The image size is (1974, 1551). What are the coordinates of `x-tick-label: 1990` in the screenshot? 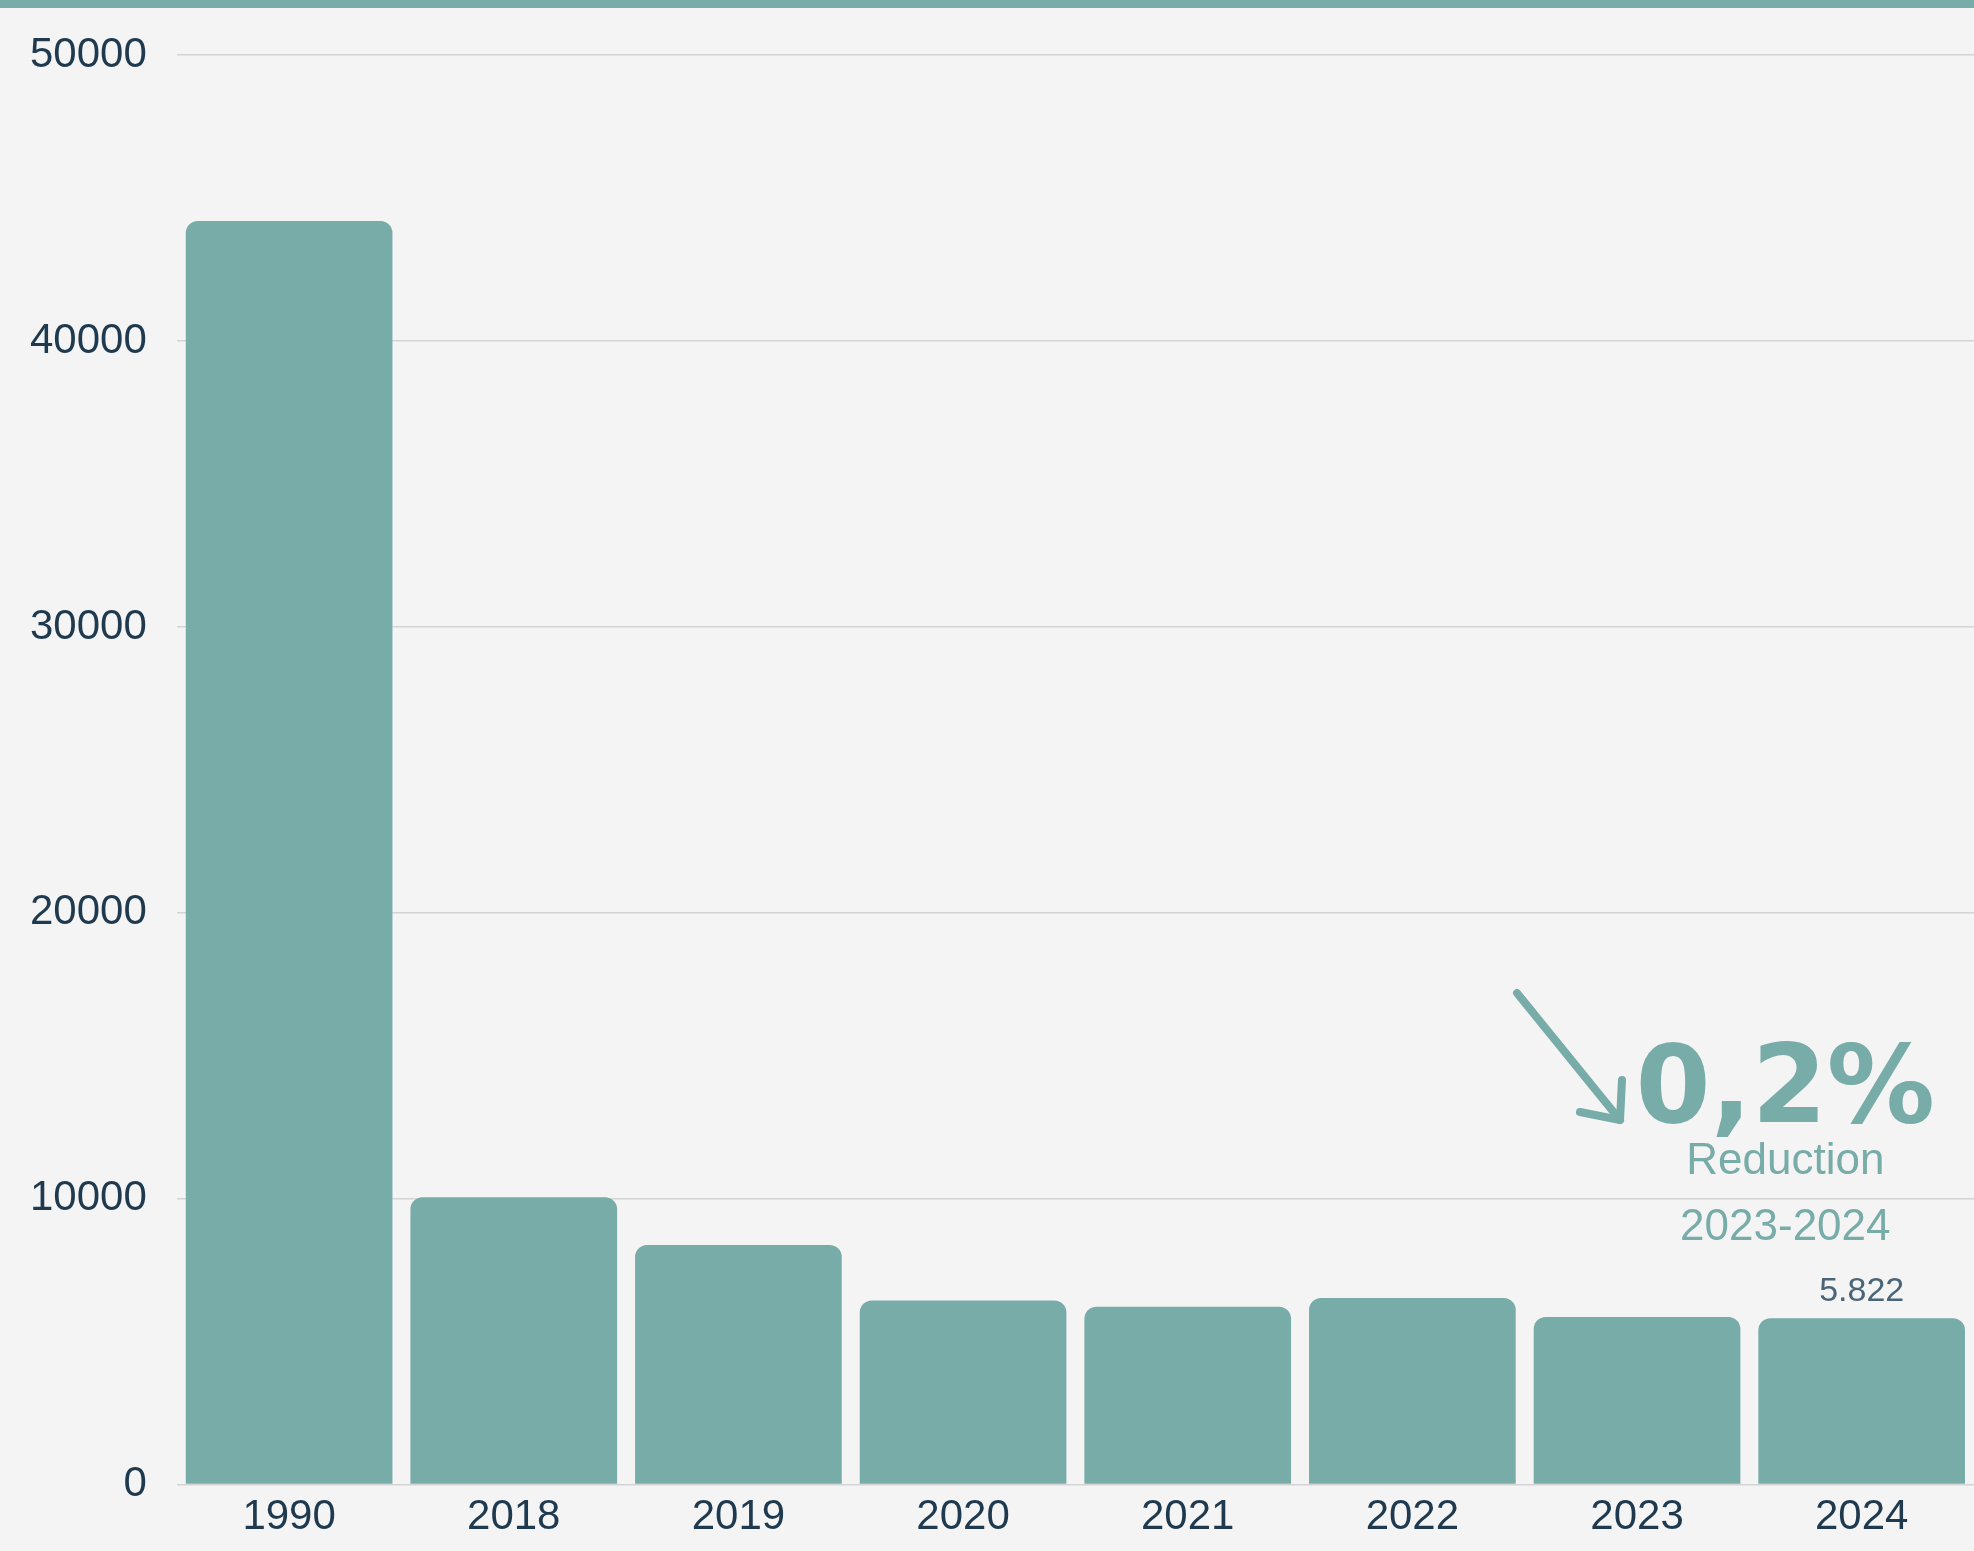 It's located at (289, 1515).